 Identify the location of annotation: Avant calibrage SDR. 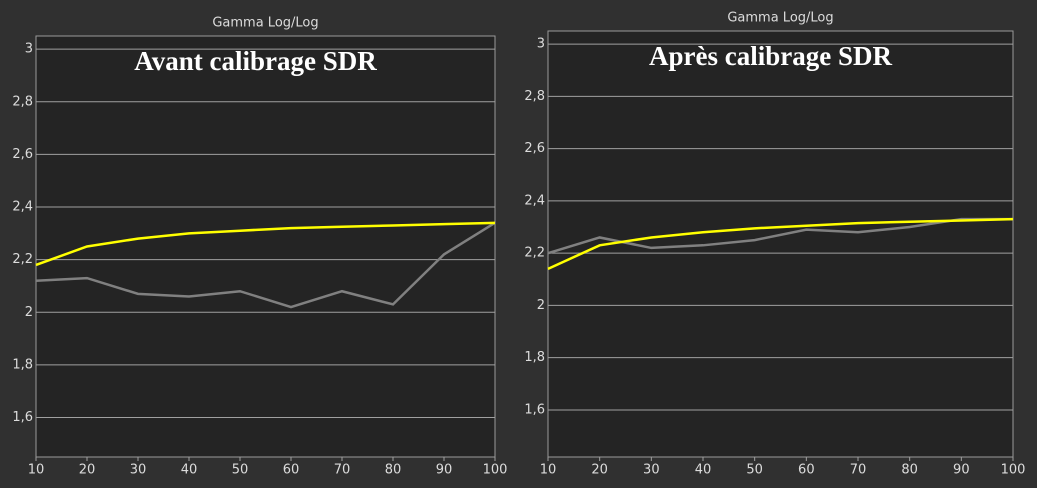
(255, 61).